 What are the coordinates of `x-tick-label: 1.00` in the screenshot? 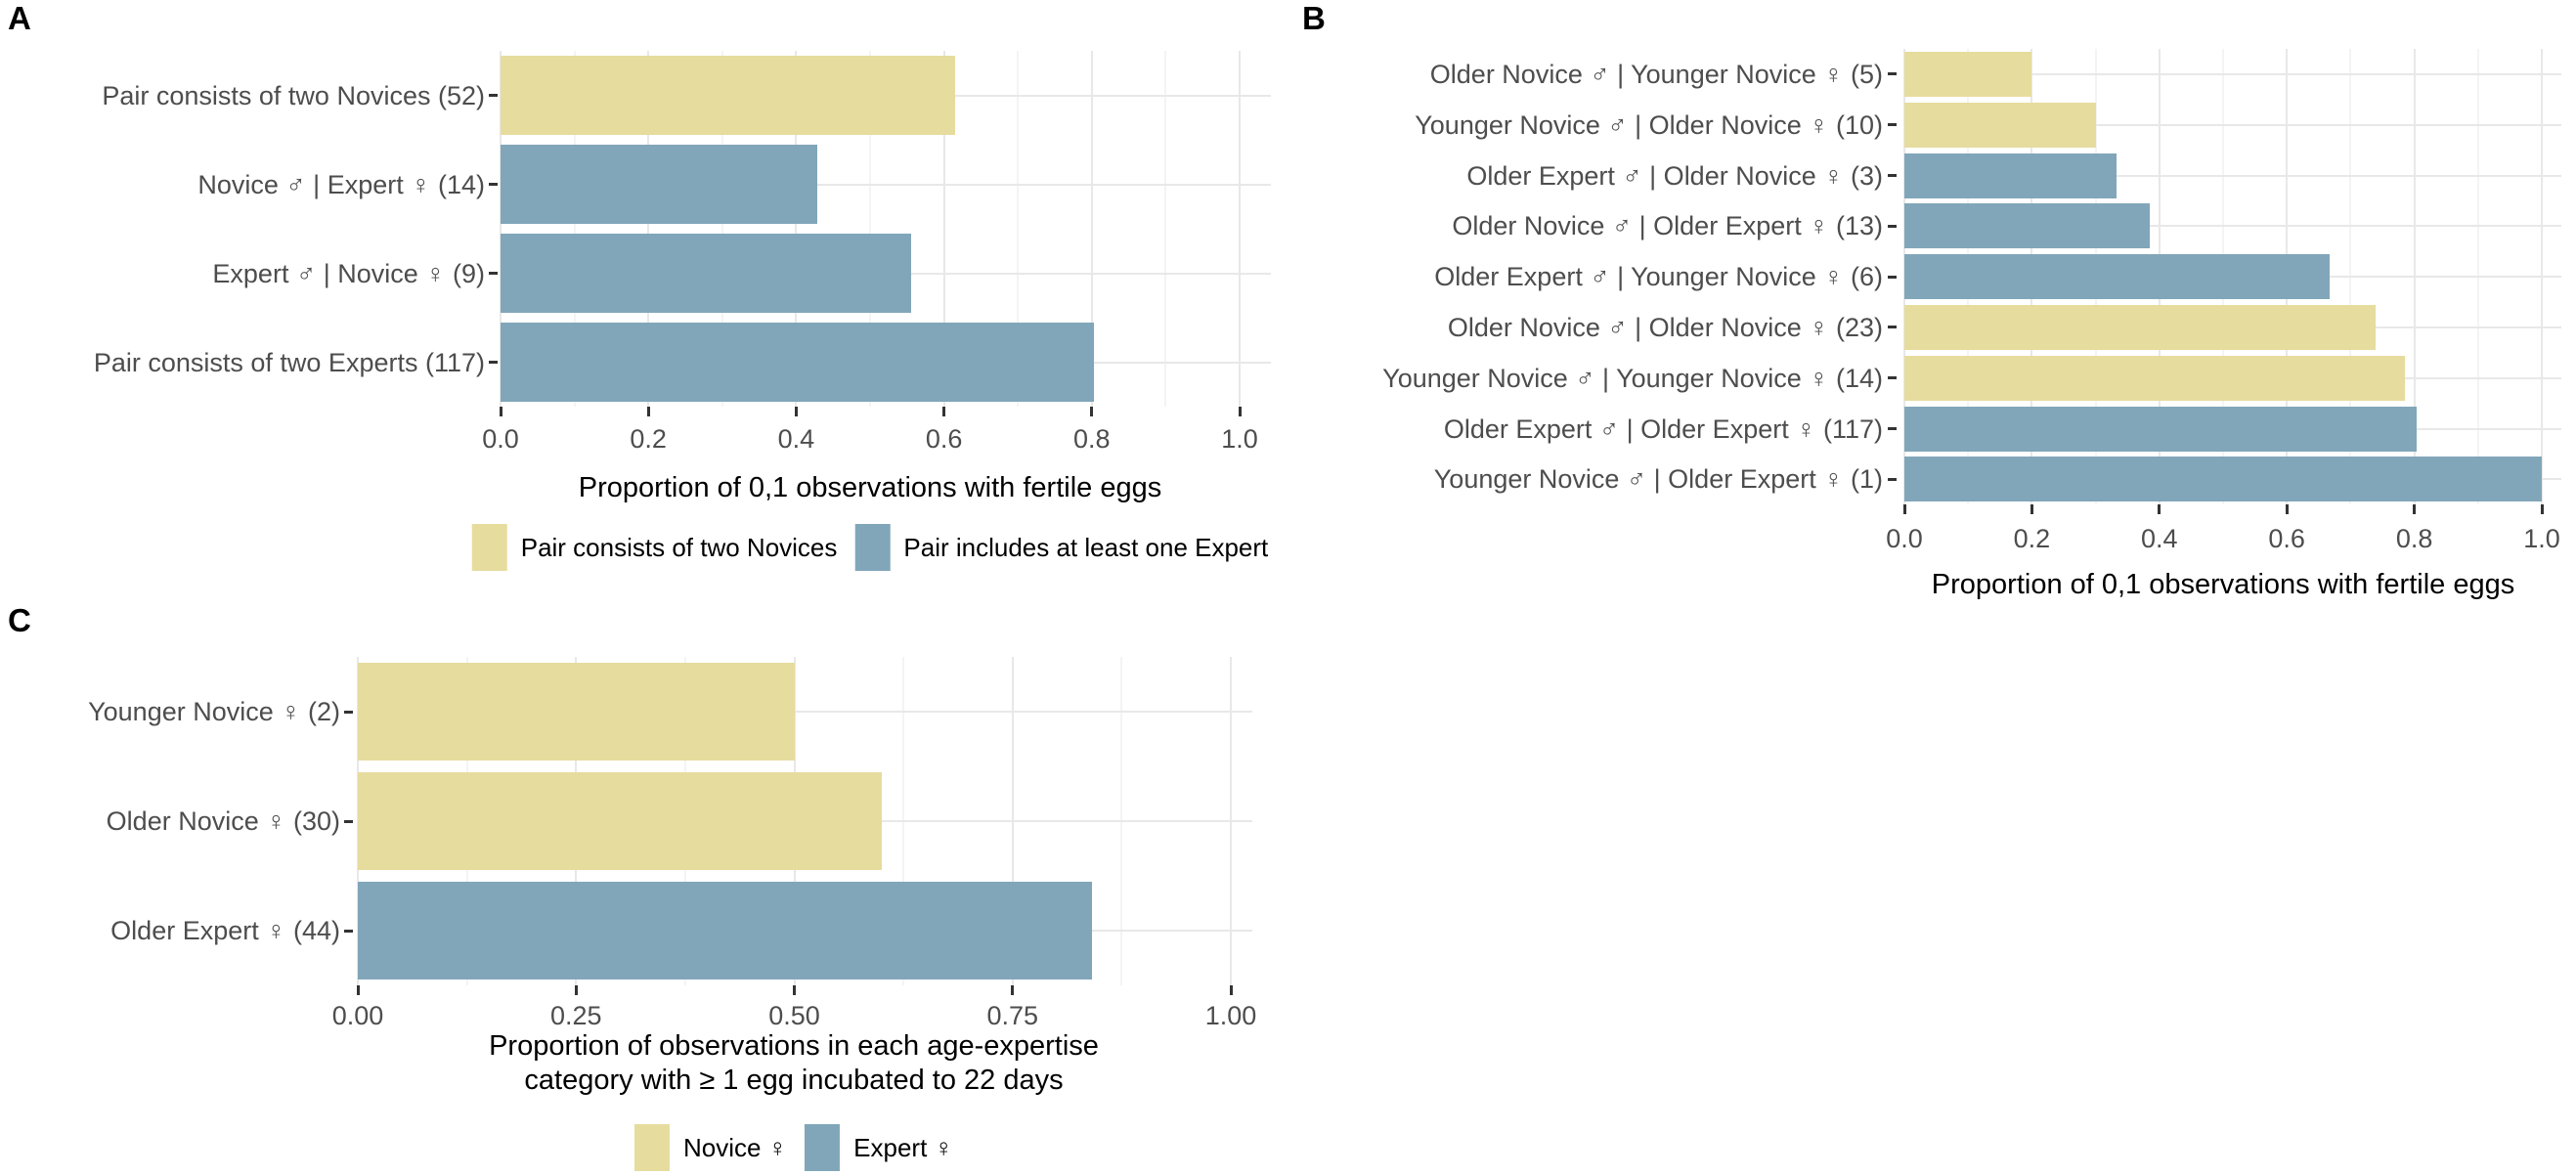 It's located at (1231, 1015).